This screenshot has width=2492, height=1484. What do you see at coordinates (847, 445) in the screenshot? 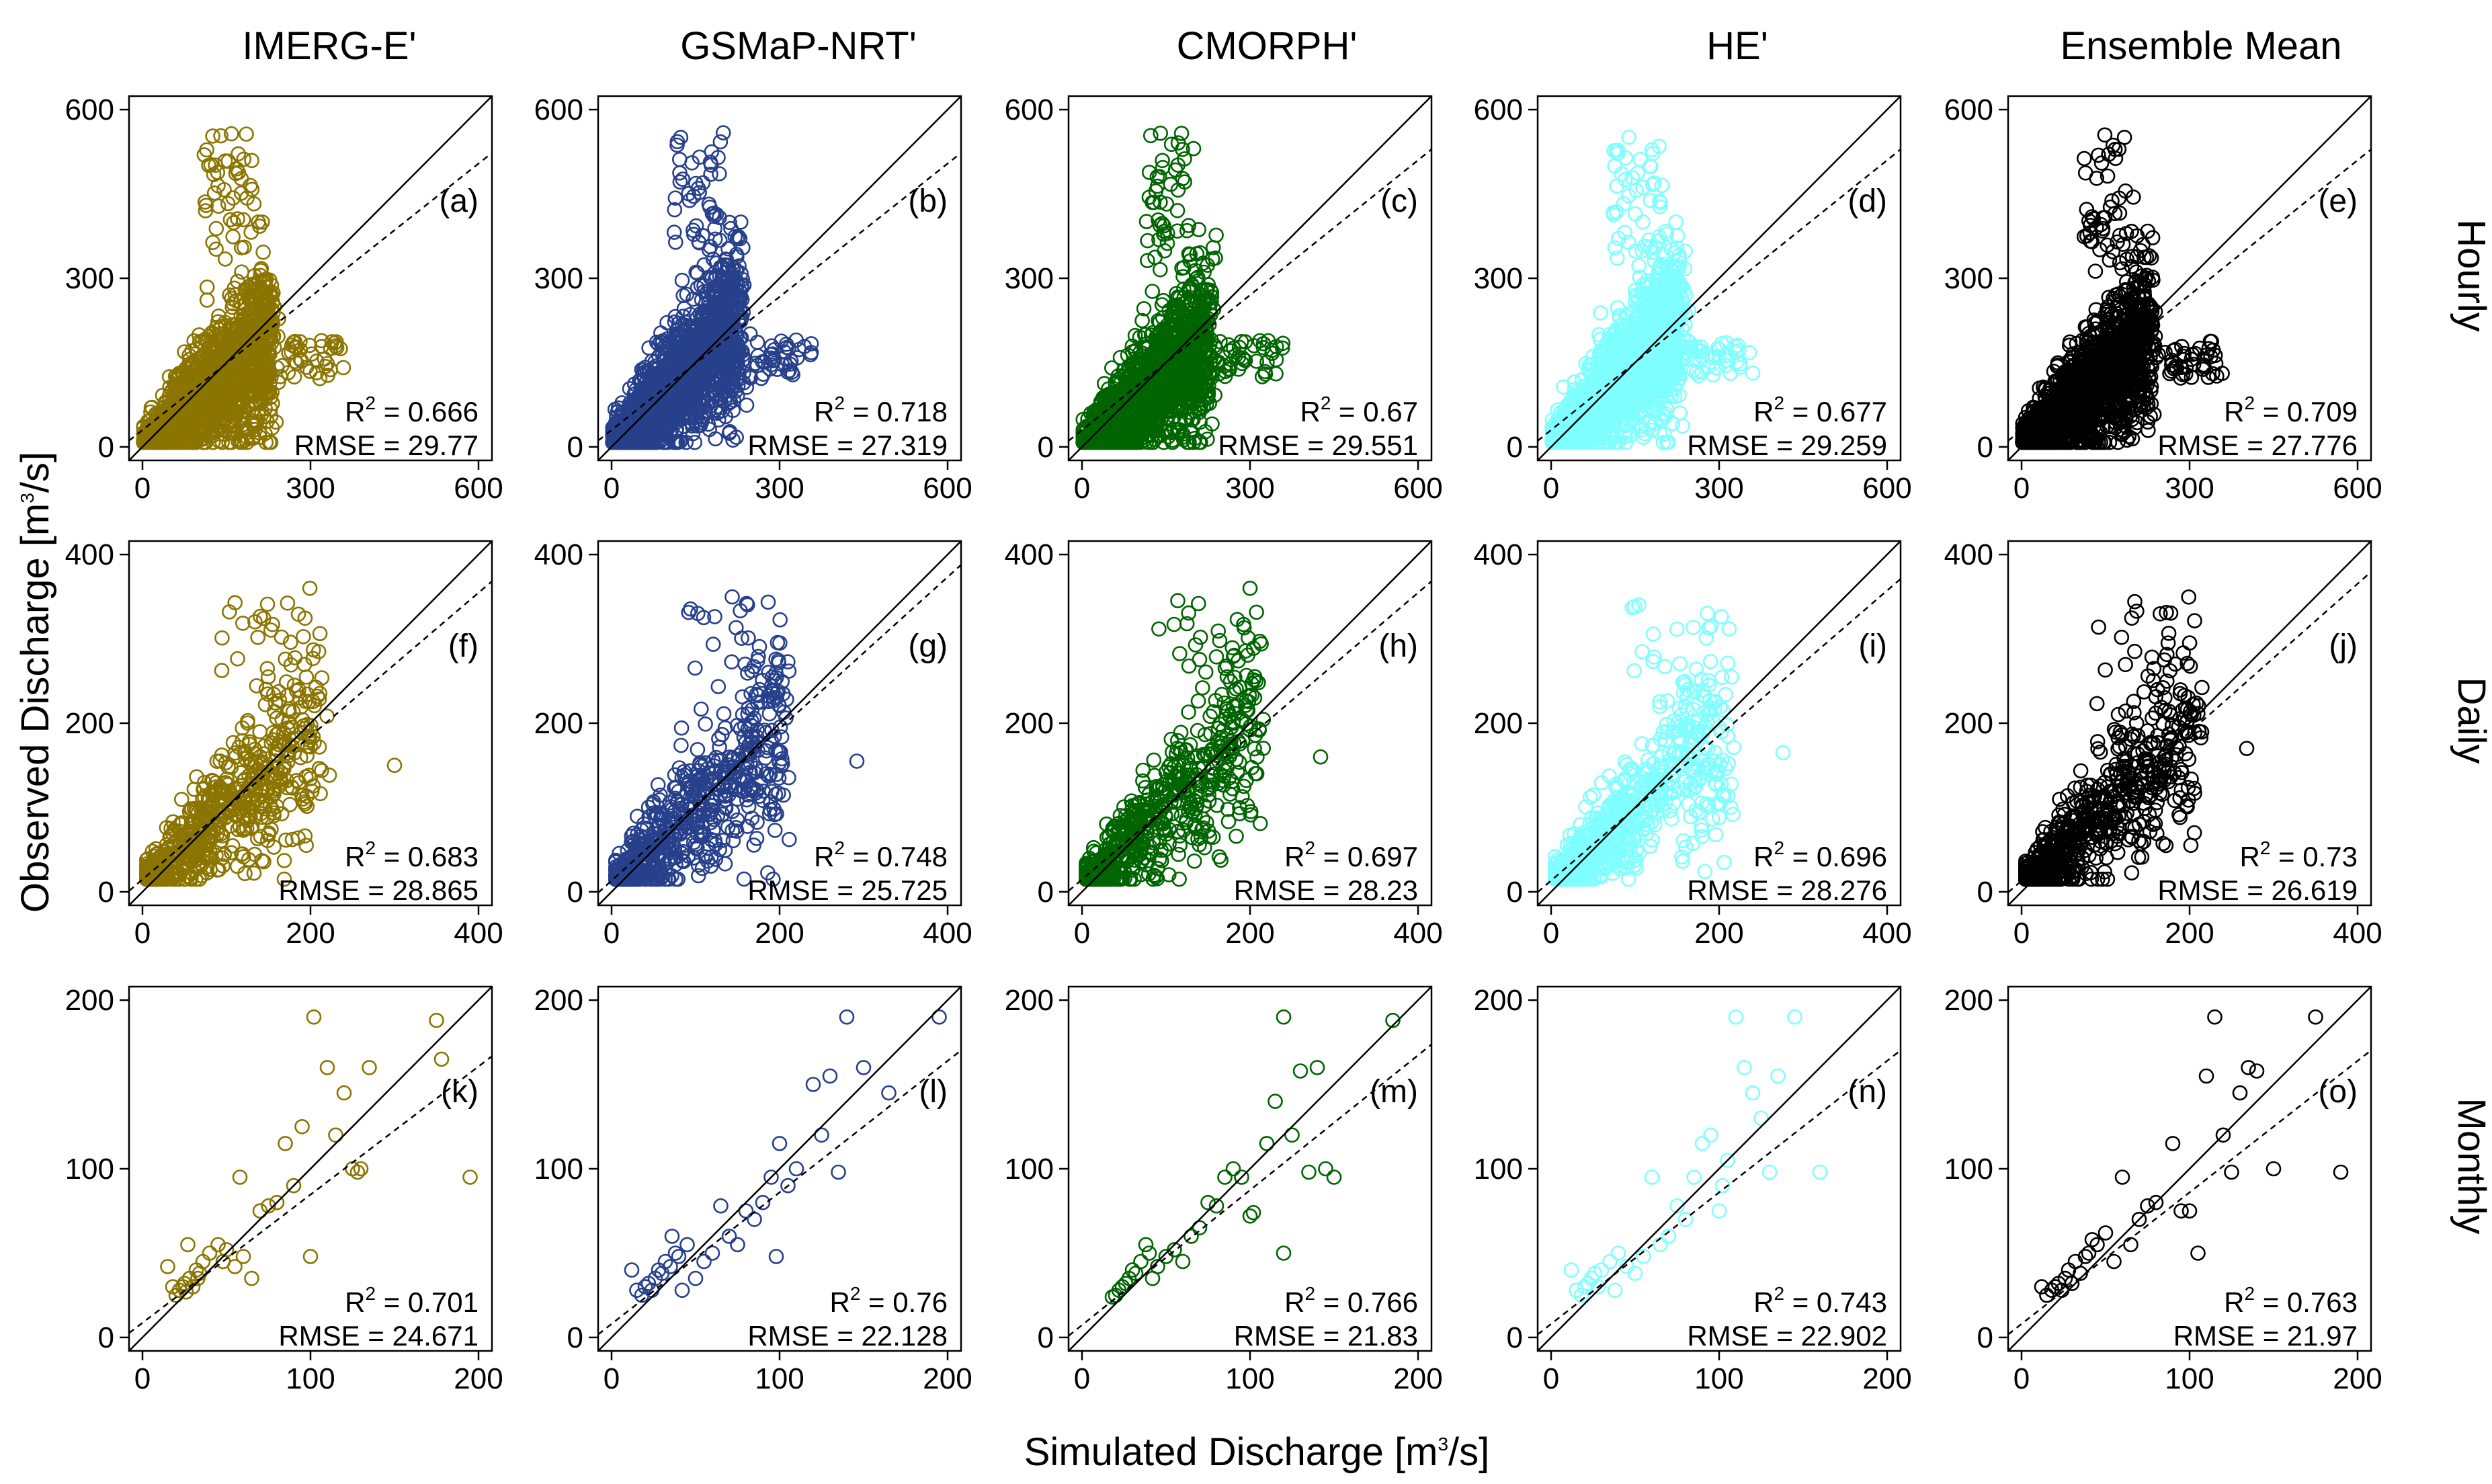
I see `rmse-label: RMSE = 27.319` at bounding box center [847, 445].